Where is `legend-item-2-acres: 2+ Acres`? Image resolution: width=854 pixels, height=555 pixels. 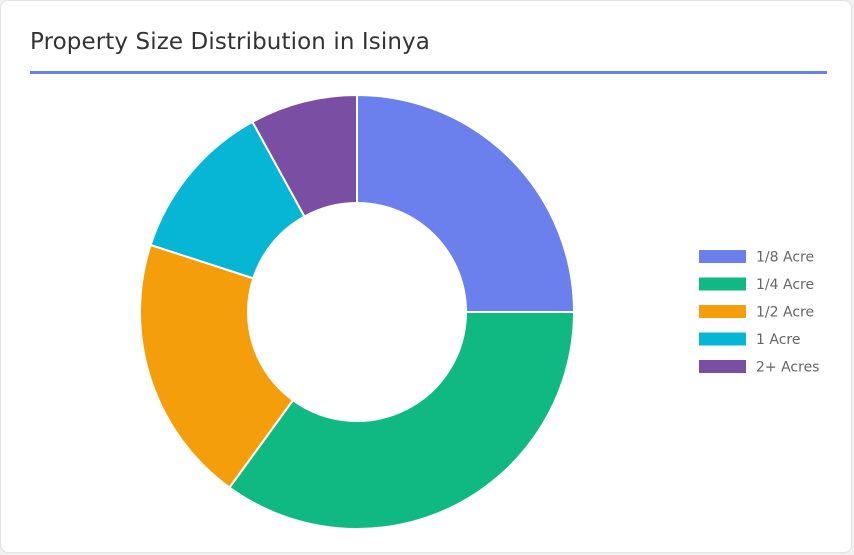
legend-item-2-acres: 2+ Acres is located at coordinates (759, 368).